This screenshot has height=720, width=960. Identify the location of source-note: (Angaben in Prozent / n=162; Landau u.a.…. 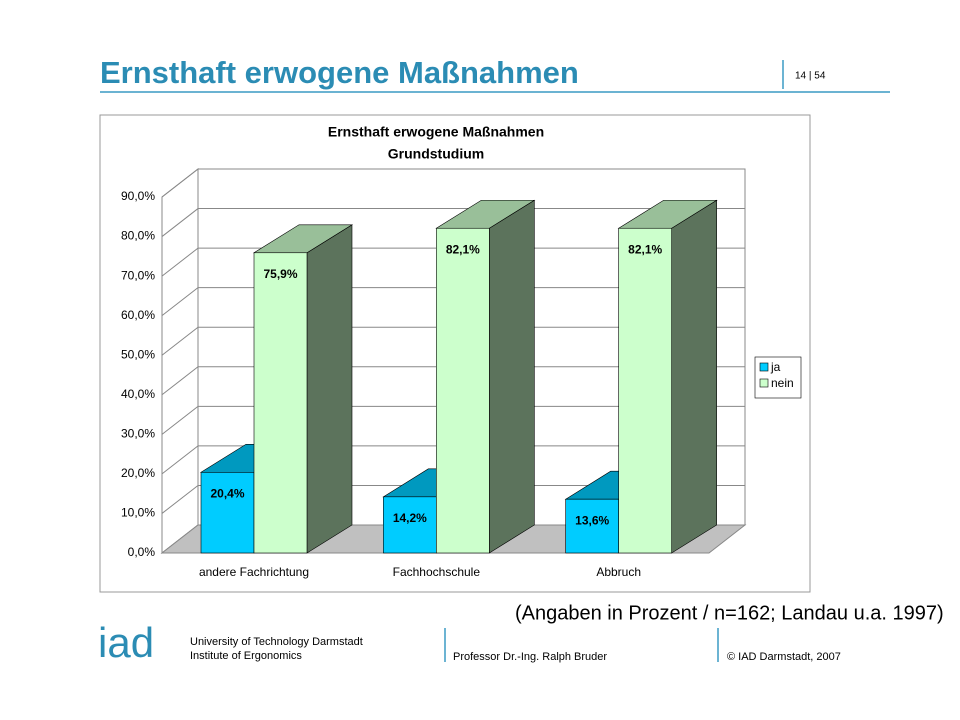
(729, 613).